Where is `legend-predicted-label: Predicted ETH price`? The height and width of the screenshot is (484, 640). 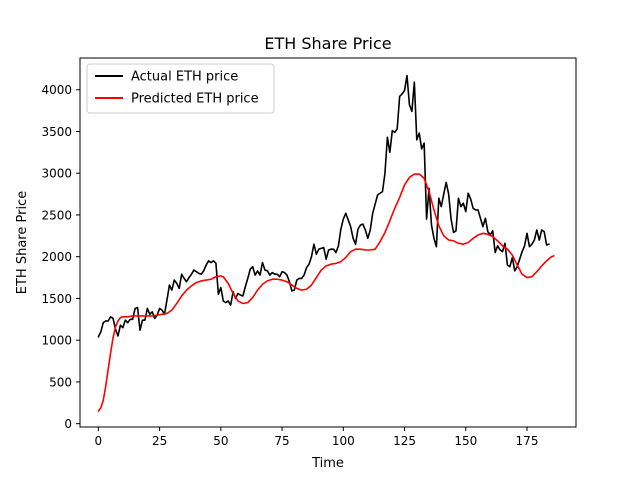 legend-predicted-label: Predicted ETH price is located at coordinates (195, 99).